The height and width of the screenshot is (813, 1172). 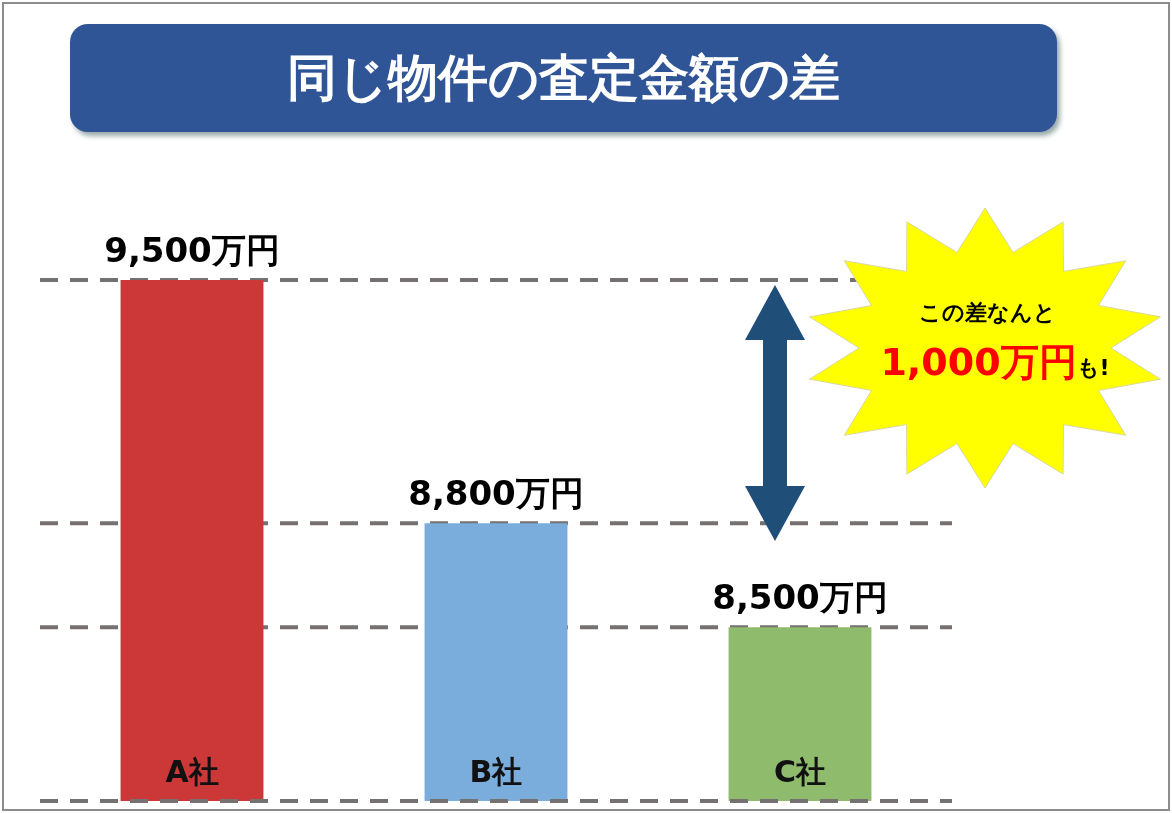 What do you see at coordinates (1093, 367) in the screenshot?
I see `text: も!` at bounding box center [1093, 367].